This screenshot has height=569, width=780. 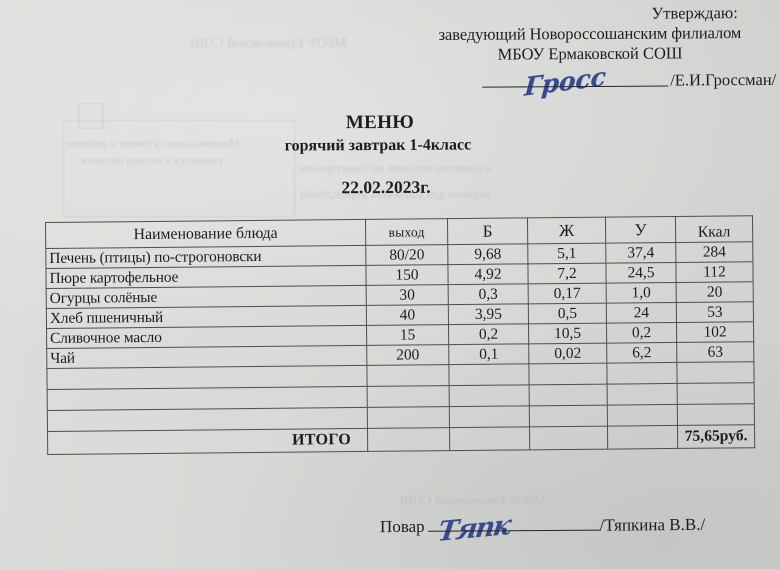 What do you see at coordinates (566, 230) in the screenshot?
I see `header-fat: Ж` at bounding box center [566, 230].